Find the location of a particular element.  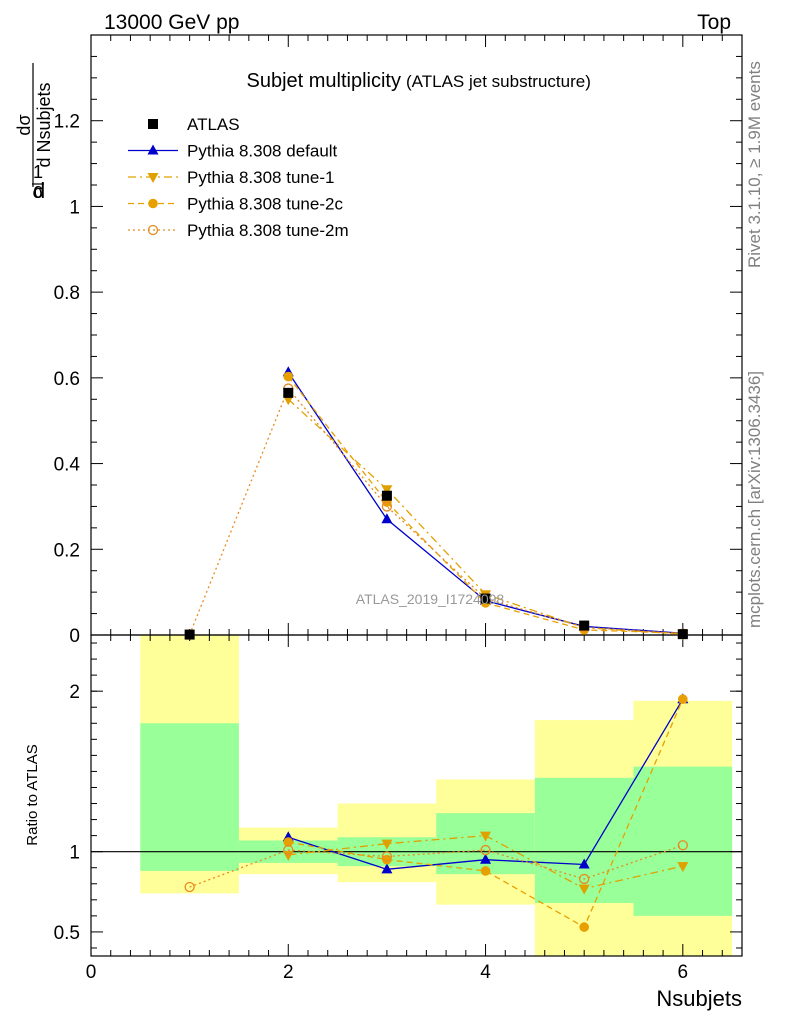

ratio-axis-label: Ratio to ATLAS is located at coordinates (32, 794).